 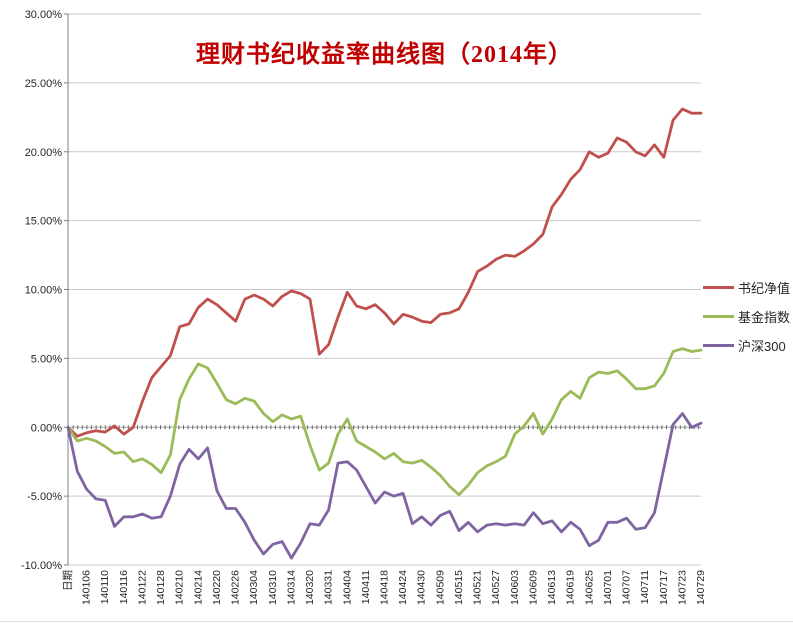 What do you see at coordinates (273, 587) in the screenshot?
I see `x-axis-tick-label: 140310` at bounding box center [273, 587].